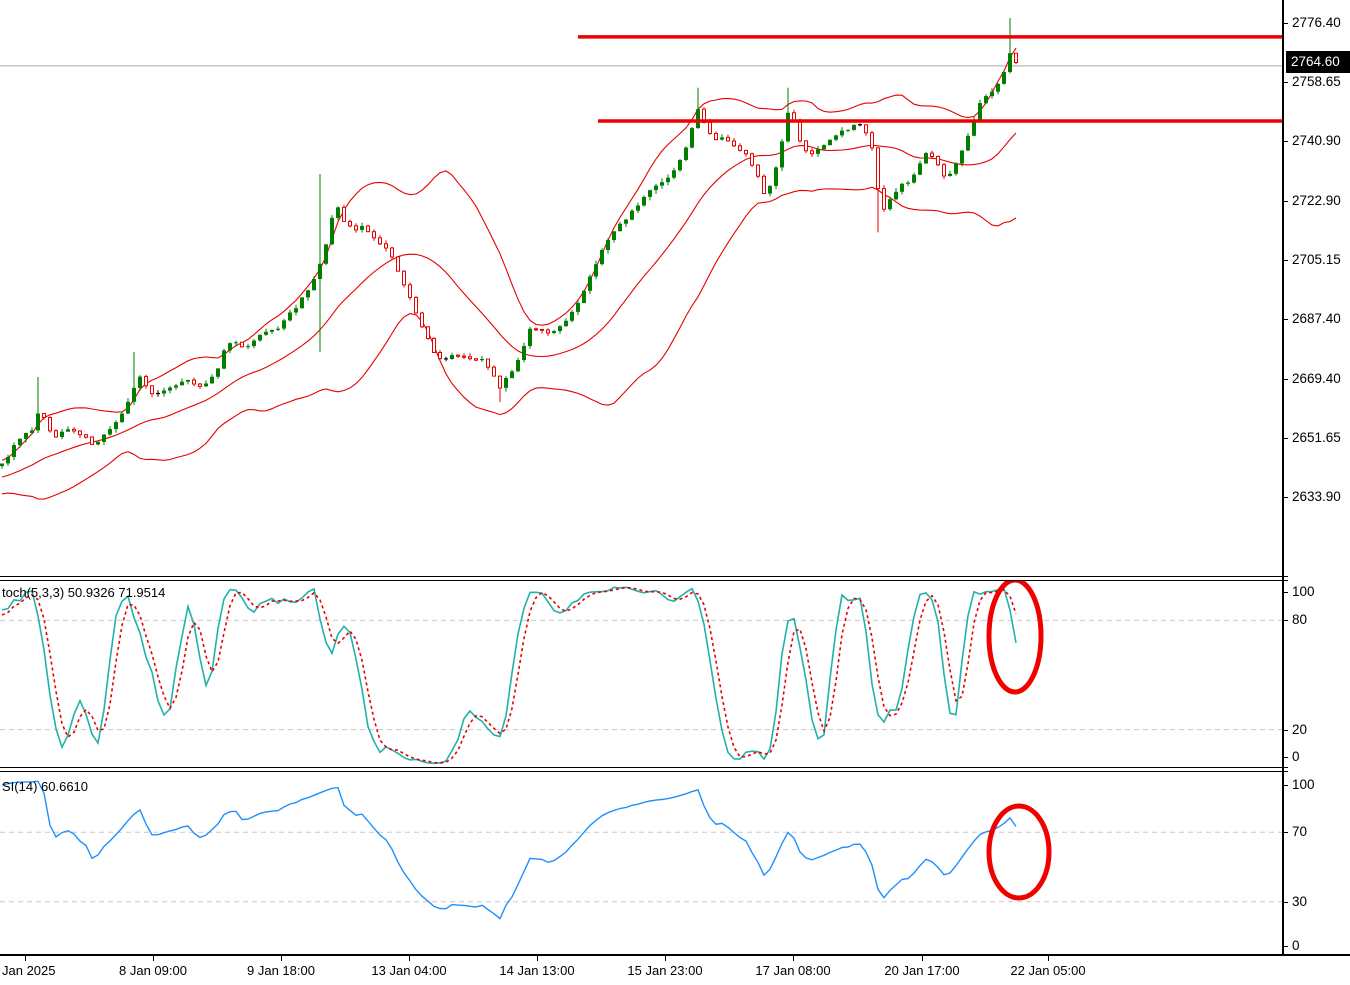  I want to click on price-scale-label: 2758.65, so click(1316, 81).